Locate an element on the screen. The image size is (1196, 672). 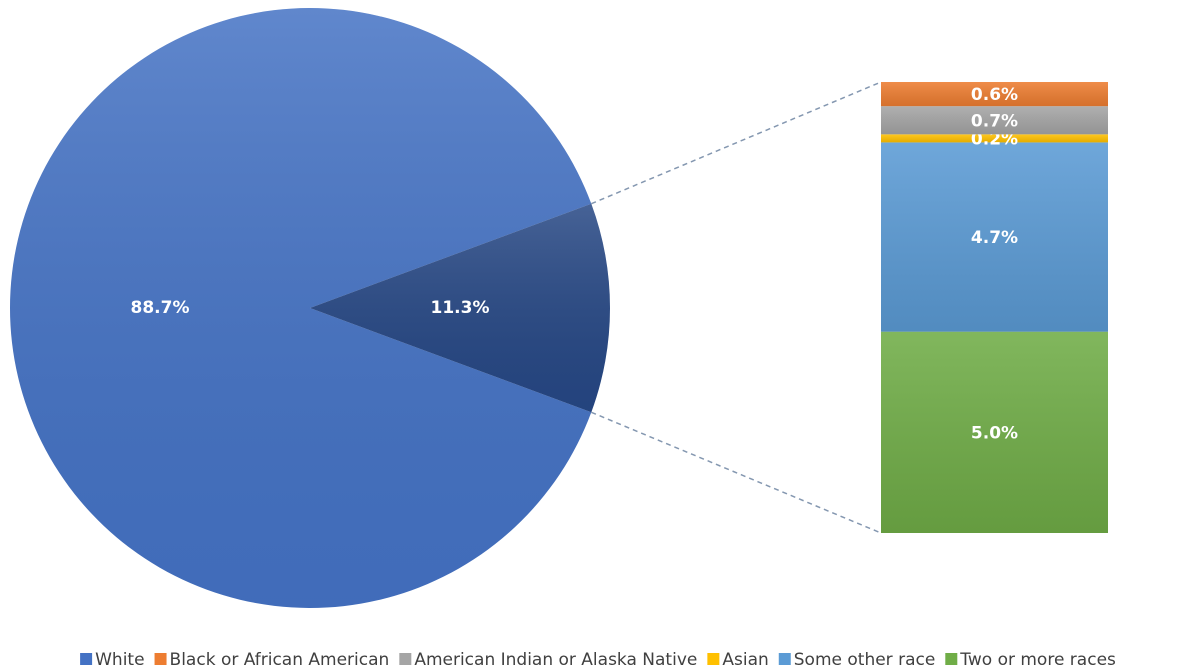
data-label: 11.3% is located at coordinates (460, 308).